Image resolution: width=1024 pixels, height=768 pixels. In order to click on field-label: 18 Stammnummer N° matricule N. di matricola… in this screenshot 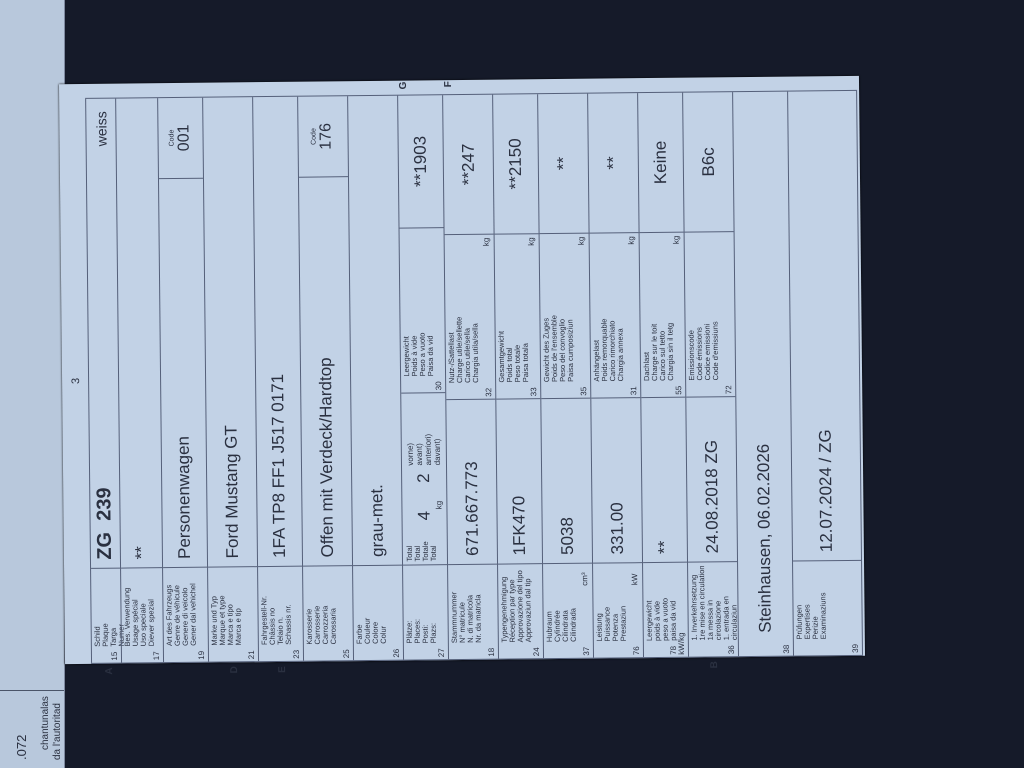, I will do `click(473, 611)`.